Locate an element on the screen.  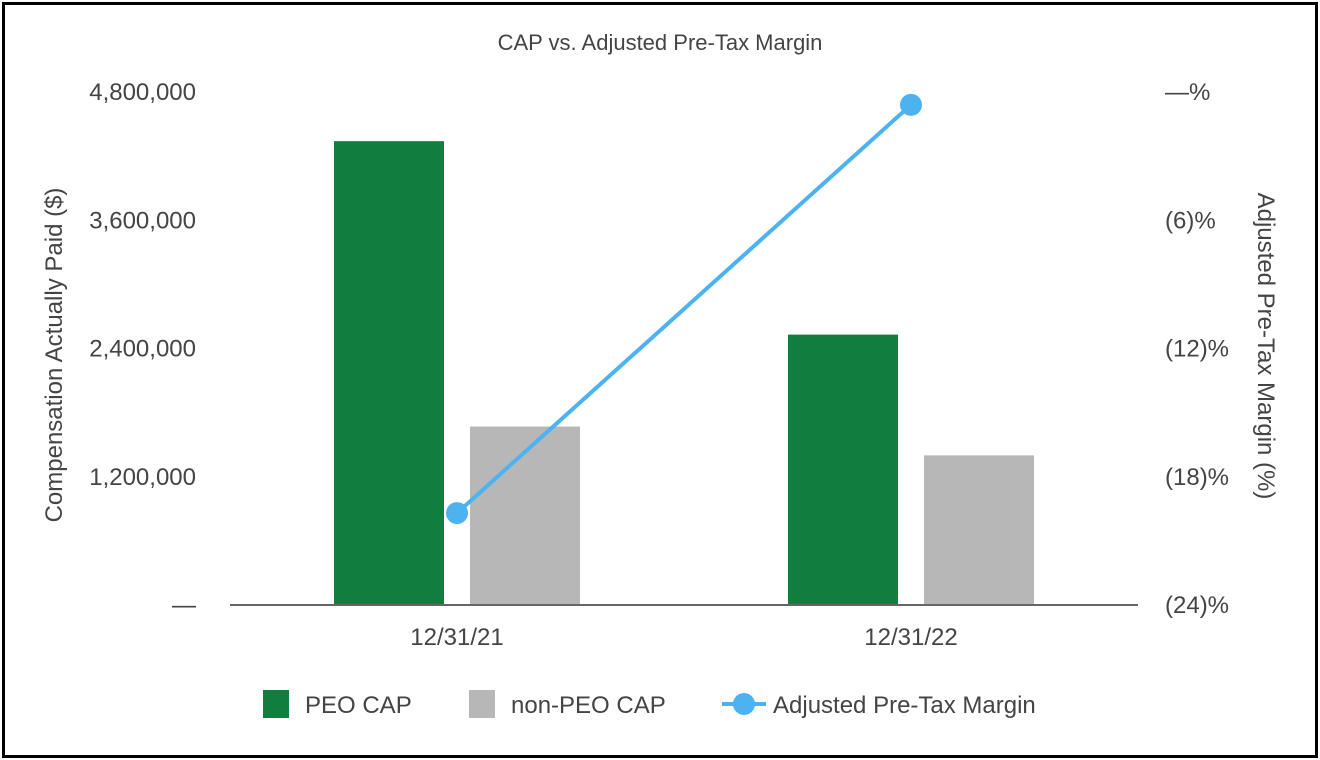
left-tick-label: 1,200,000 is located at coordinates (142, 477).